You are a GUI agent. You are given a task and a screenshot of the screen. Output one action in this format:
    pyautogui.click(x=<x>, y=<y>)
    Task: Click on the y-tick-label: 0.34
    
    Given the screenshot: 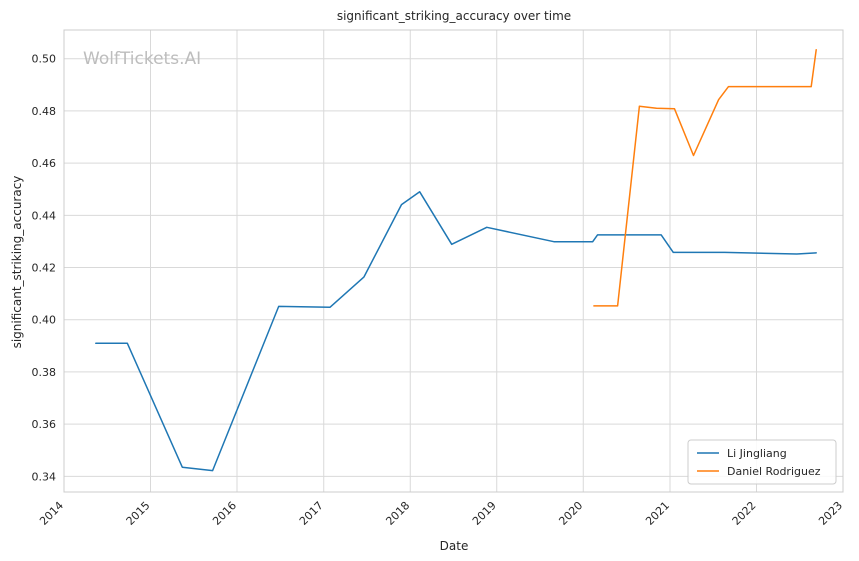 What is the action you would take?
    pyautogui.click(x=44, y=476)
    